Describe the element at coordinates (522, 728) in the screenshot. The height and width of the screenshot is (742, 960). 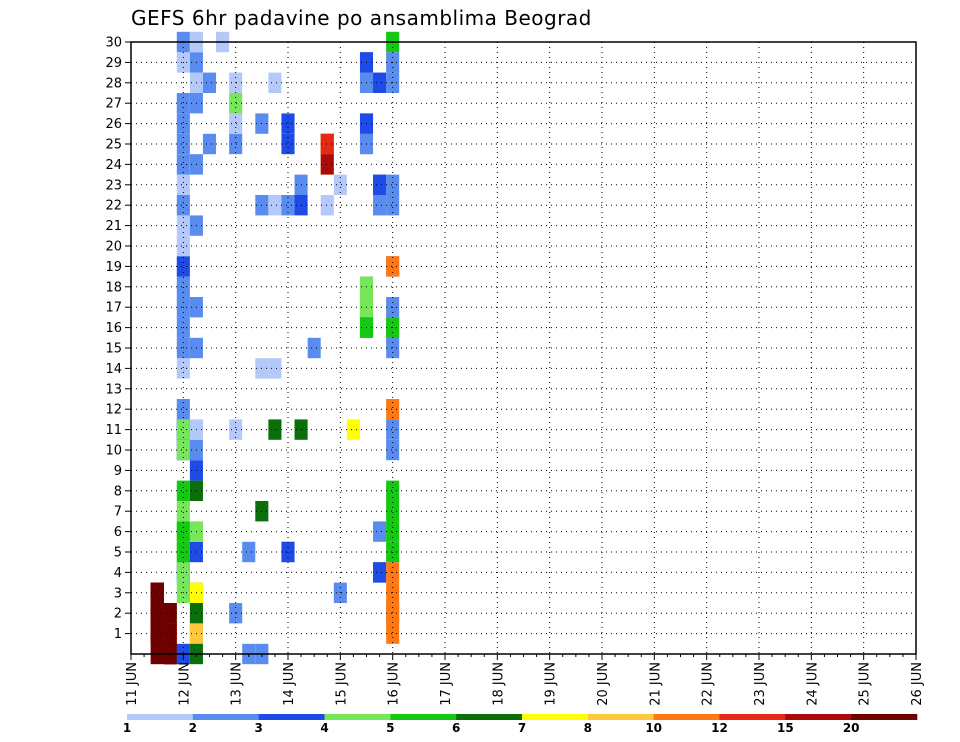
I see `legend-label: 7` at that location.